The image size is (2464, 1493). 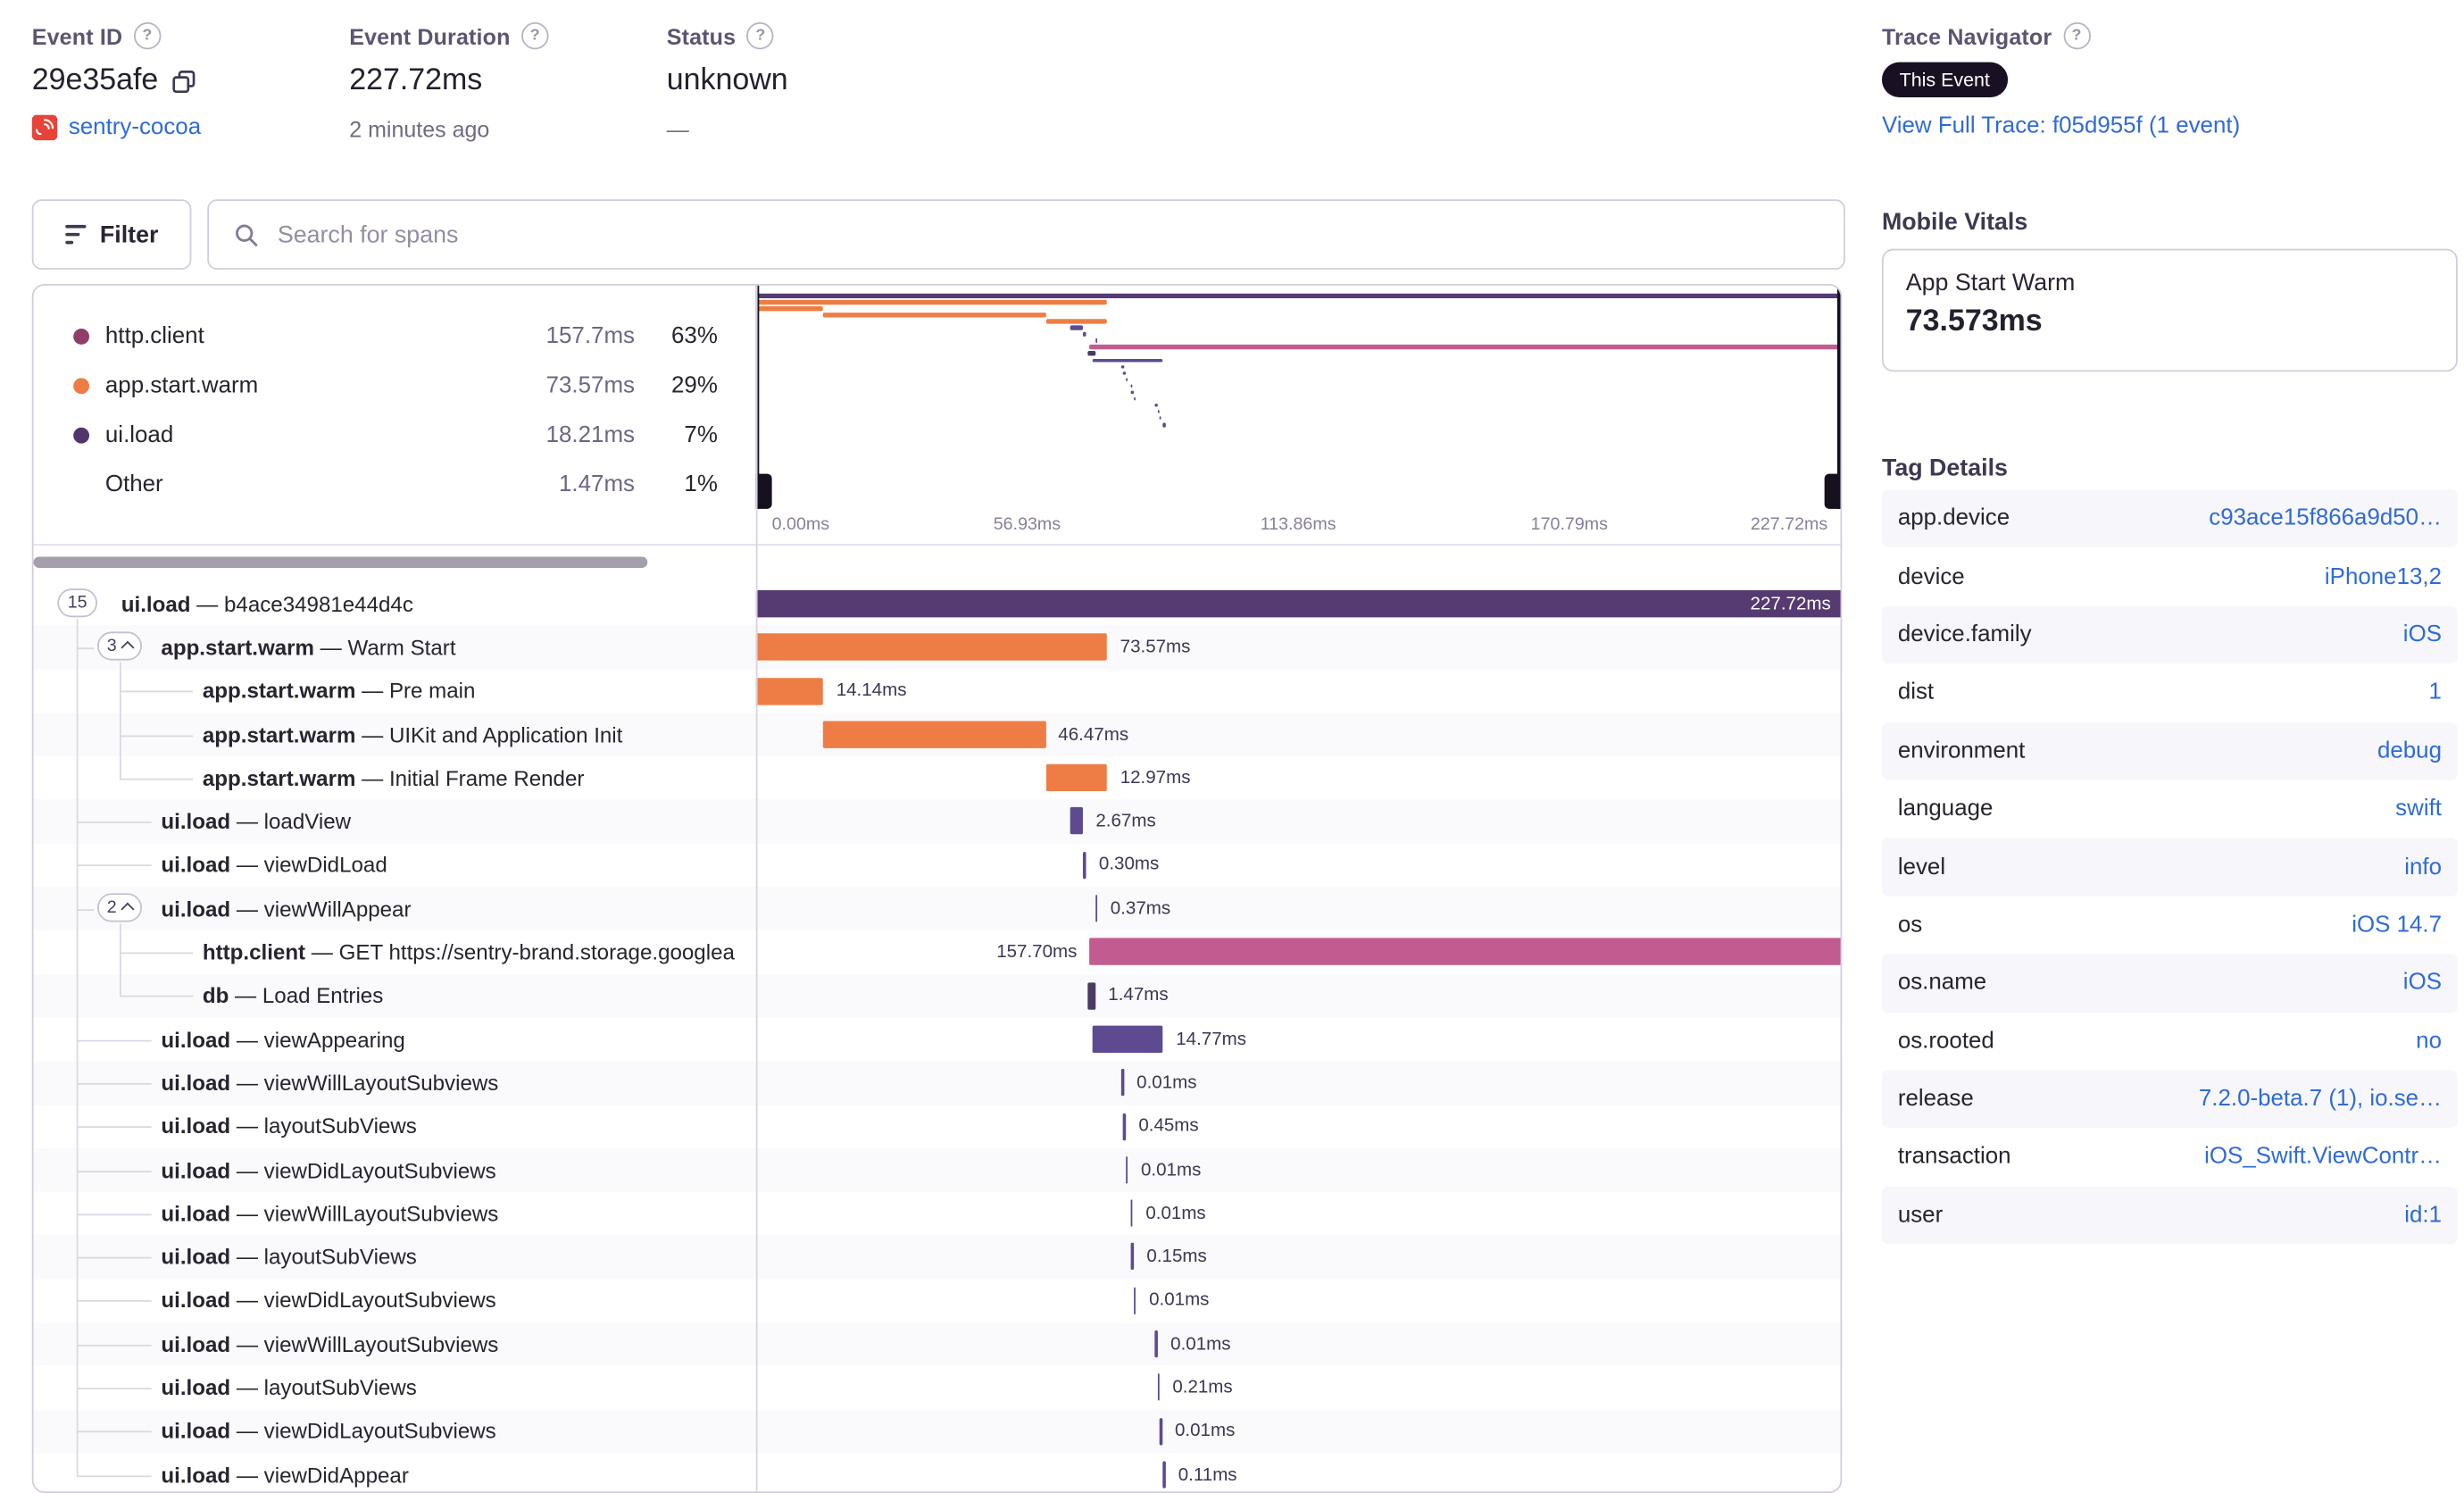 I want to click on search-input, so click(x=1059, y=234).